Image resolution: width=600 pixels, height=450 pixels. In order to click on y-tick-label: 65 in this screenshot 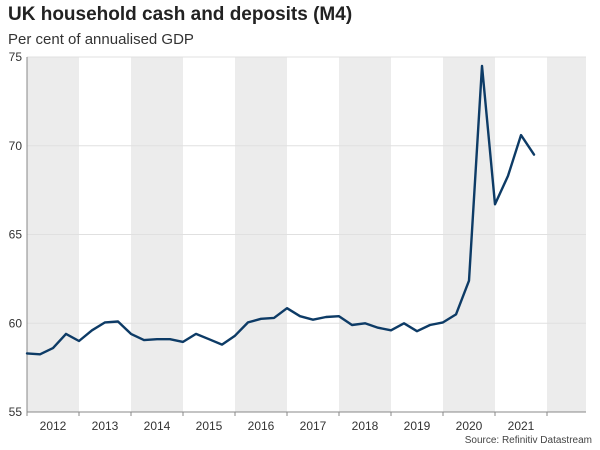, I will do `click(16, 235)`.